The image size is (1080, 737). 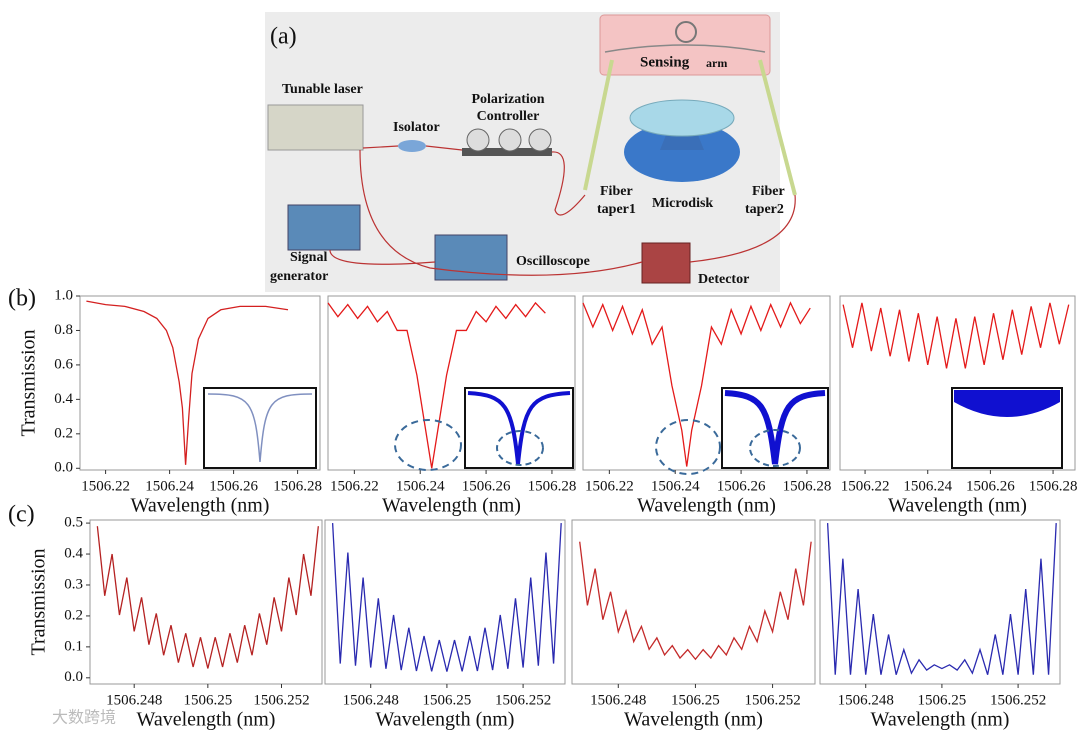 What do you see at coordinates (716, 63) in the screenshot?
I see `label: arm` at bounding box center [716, 63].